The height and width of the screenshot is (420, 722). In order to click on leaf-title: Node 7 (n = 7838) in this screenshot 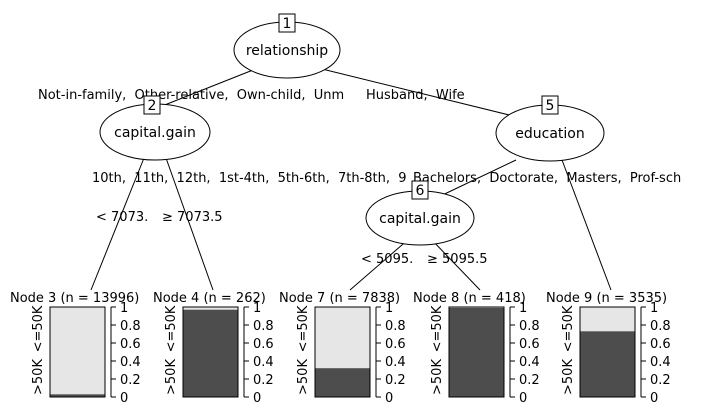, I will do `click(339, 298)`.